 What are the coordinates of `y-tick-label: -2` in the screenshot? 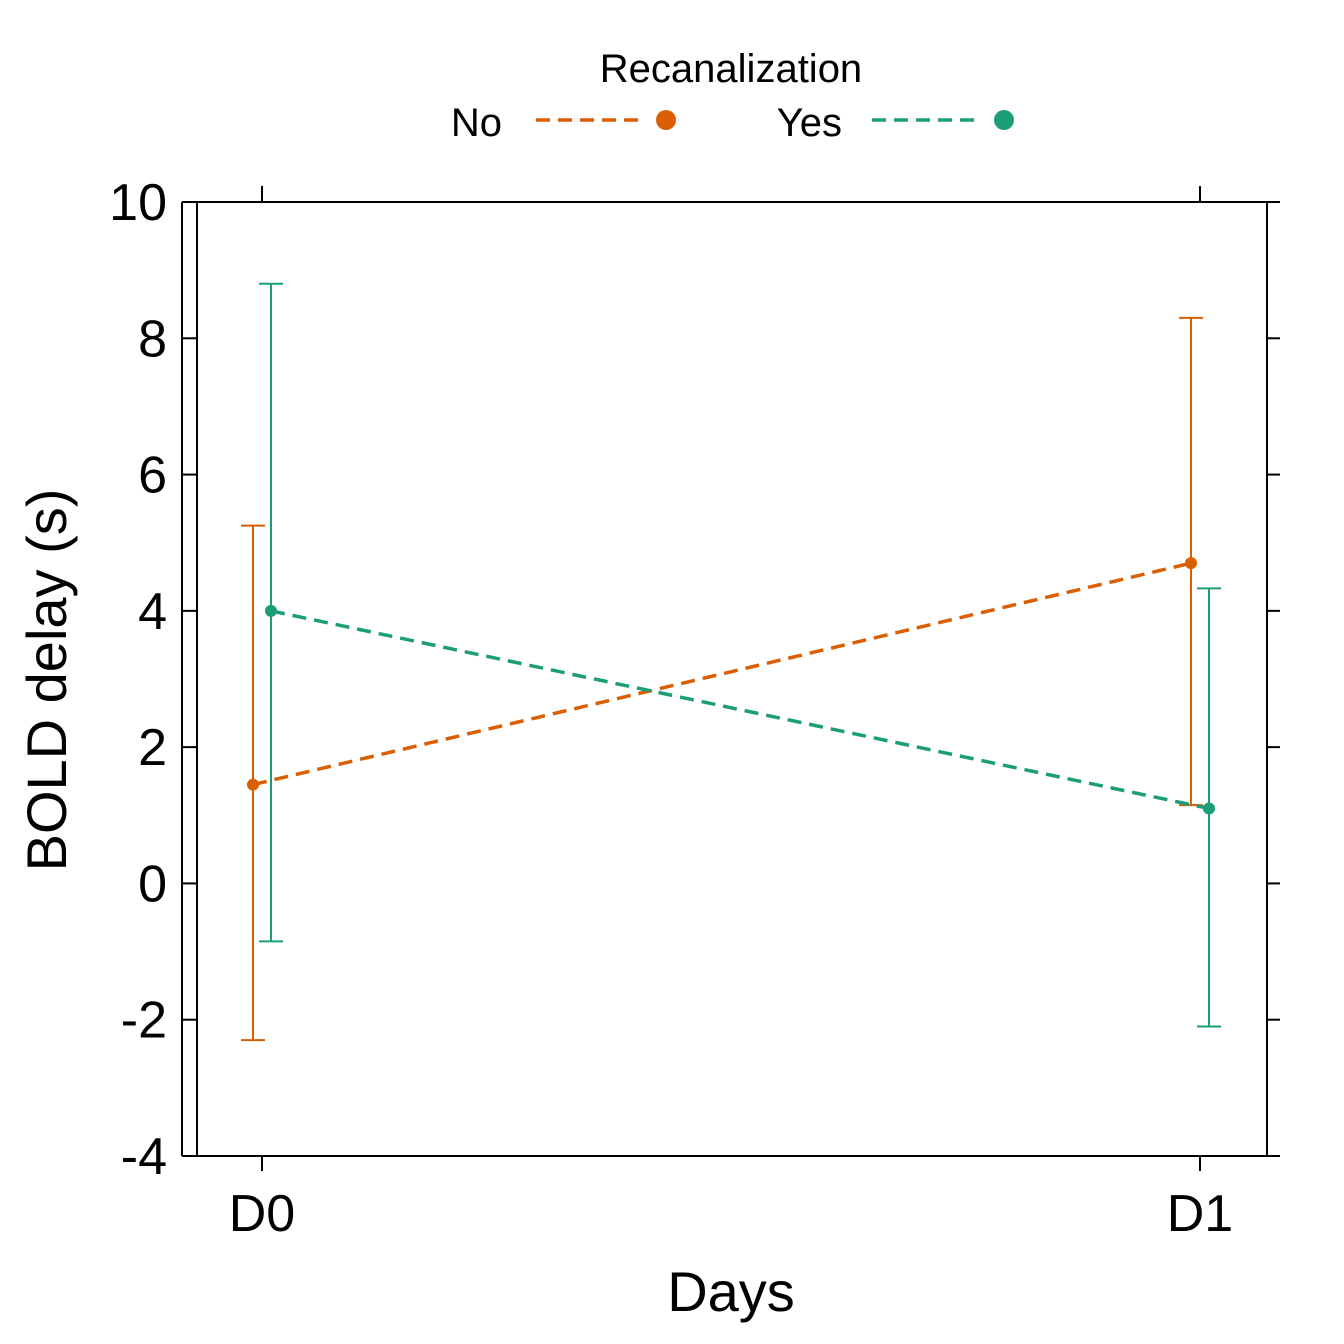 It's located at (144, 1021).